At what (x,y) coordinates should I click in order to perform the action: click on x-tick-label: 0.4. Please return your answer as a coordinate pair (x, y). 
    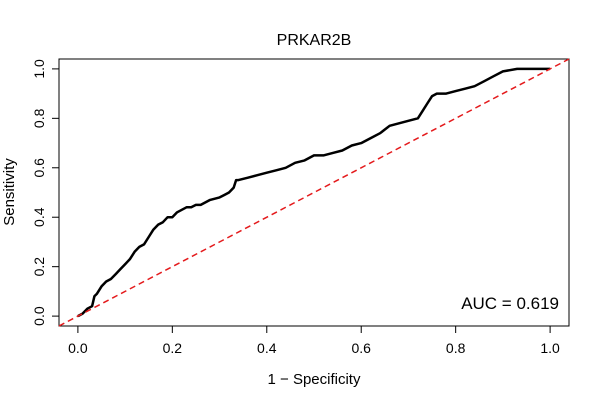
    Looking at the image, I should click on (267, 348).